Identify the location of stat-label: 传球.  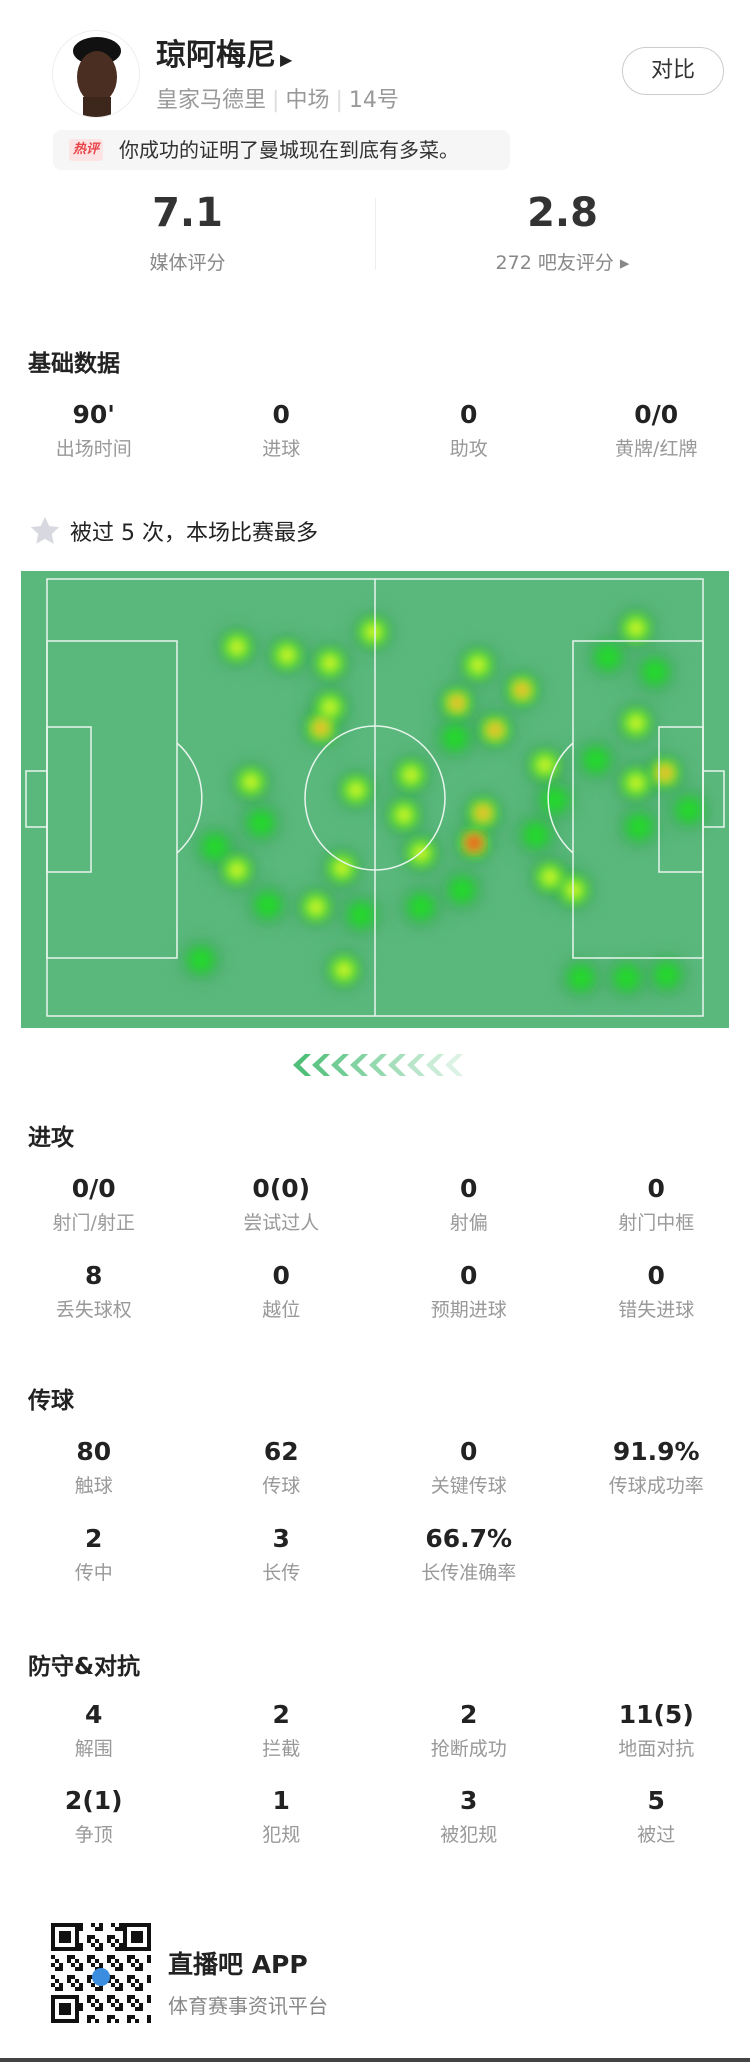
(281, 1486).